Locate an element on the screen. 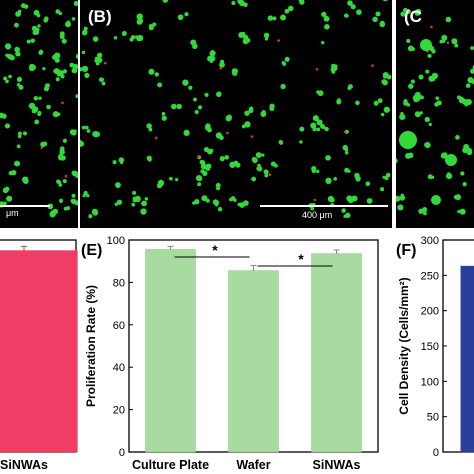 The height and width of the screenshot is (474, 474). y-tick-label: 40 is located at coordinates (119, 368).